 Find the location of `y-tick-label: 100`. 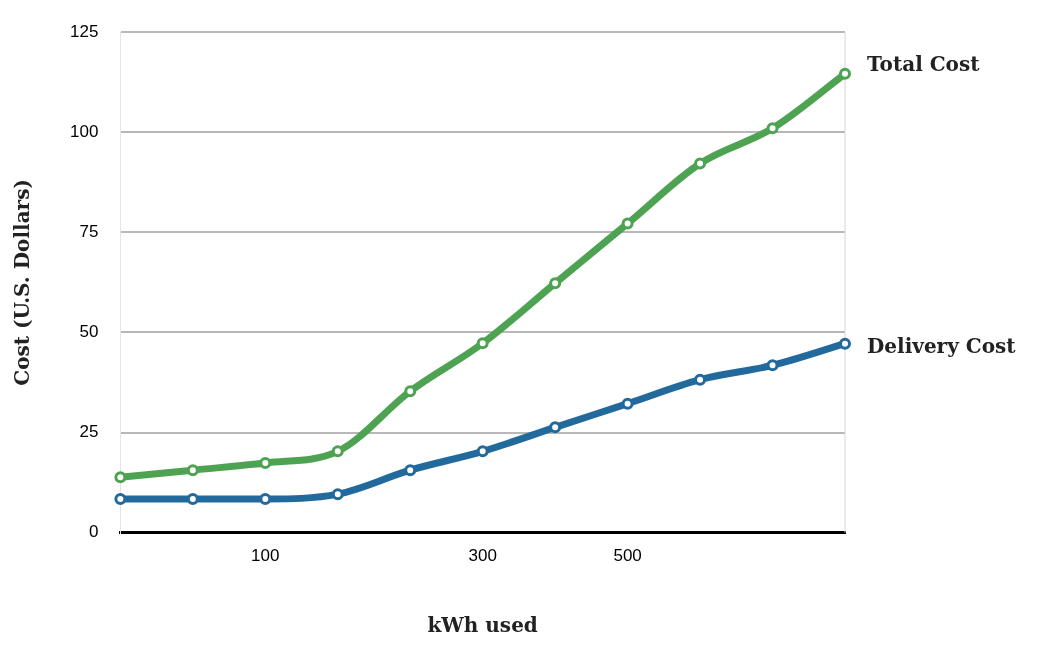

y-tick-label: 100 is located at coordinates (84, 131).